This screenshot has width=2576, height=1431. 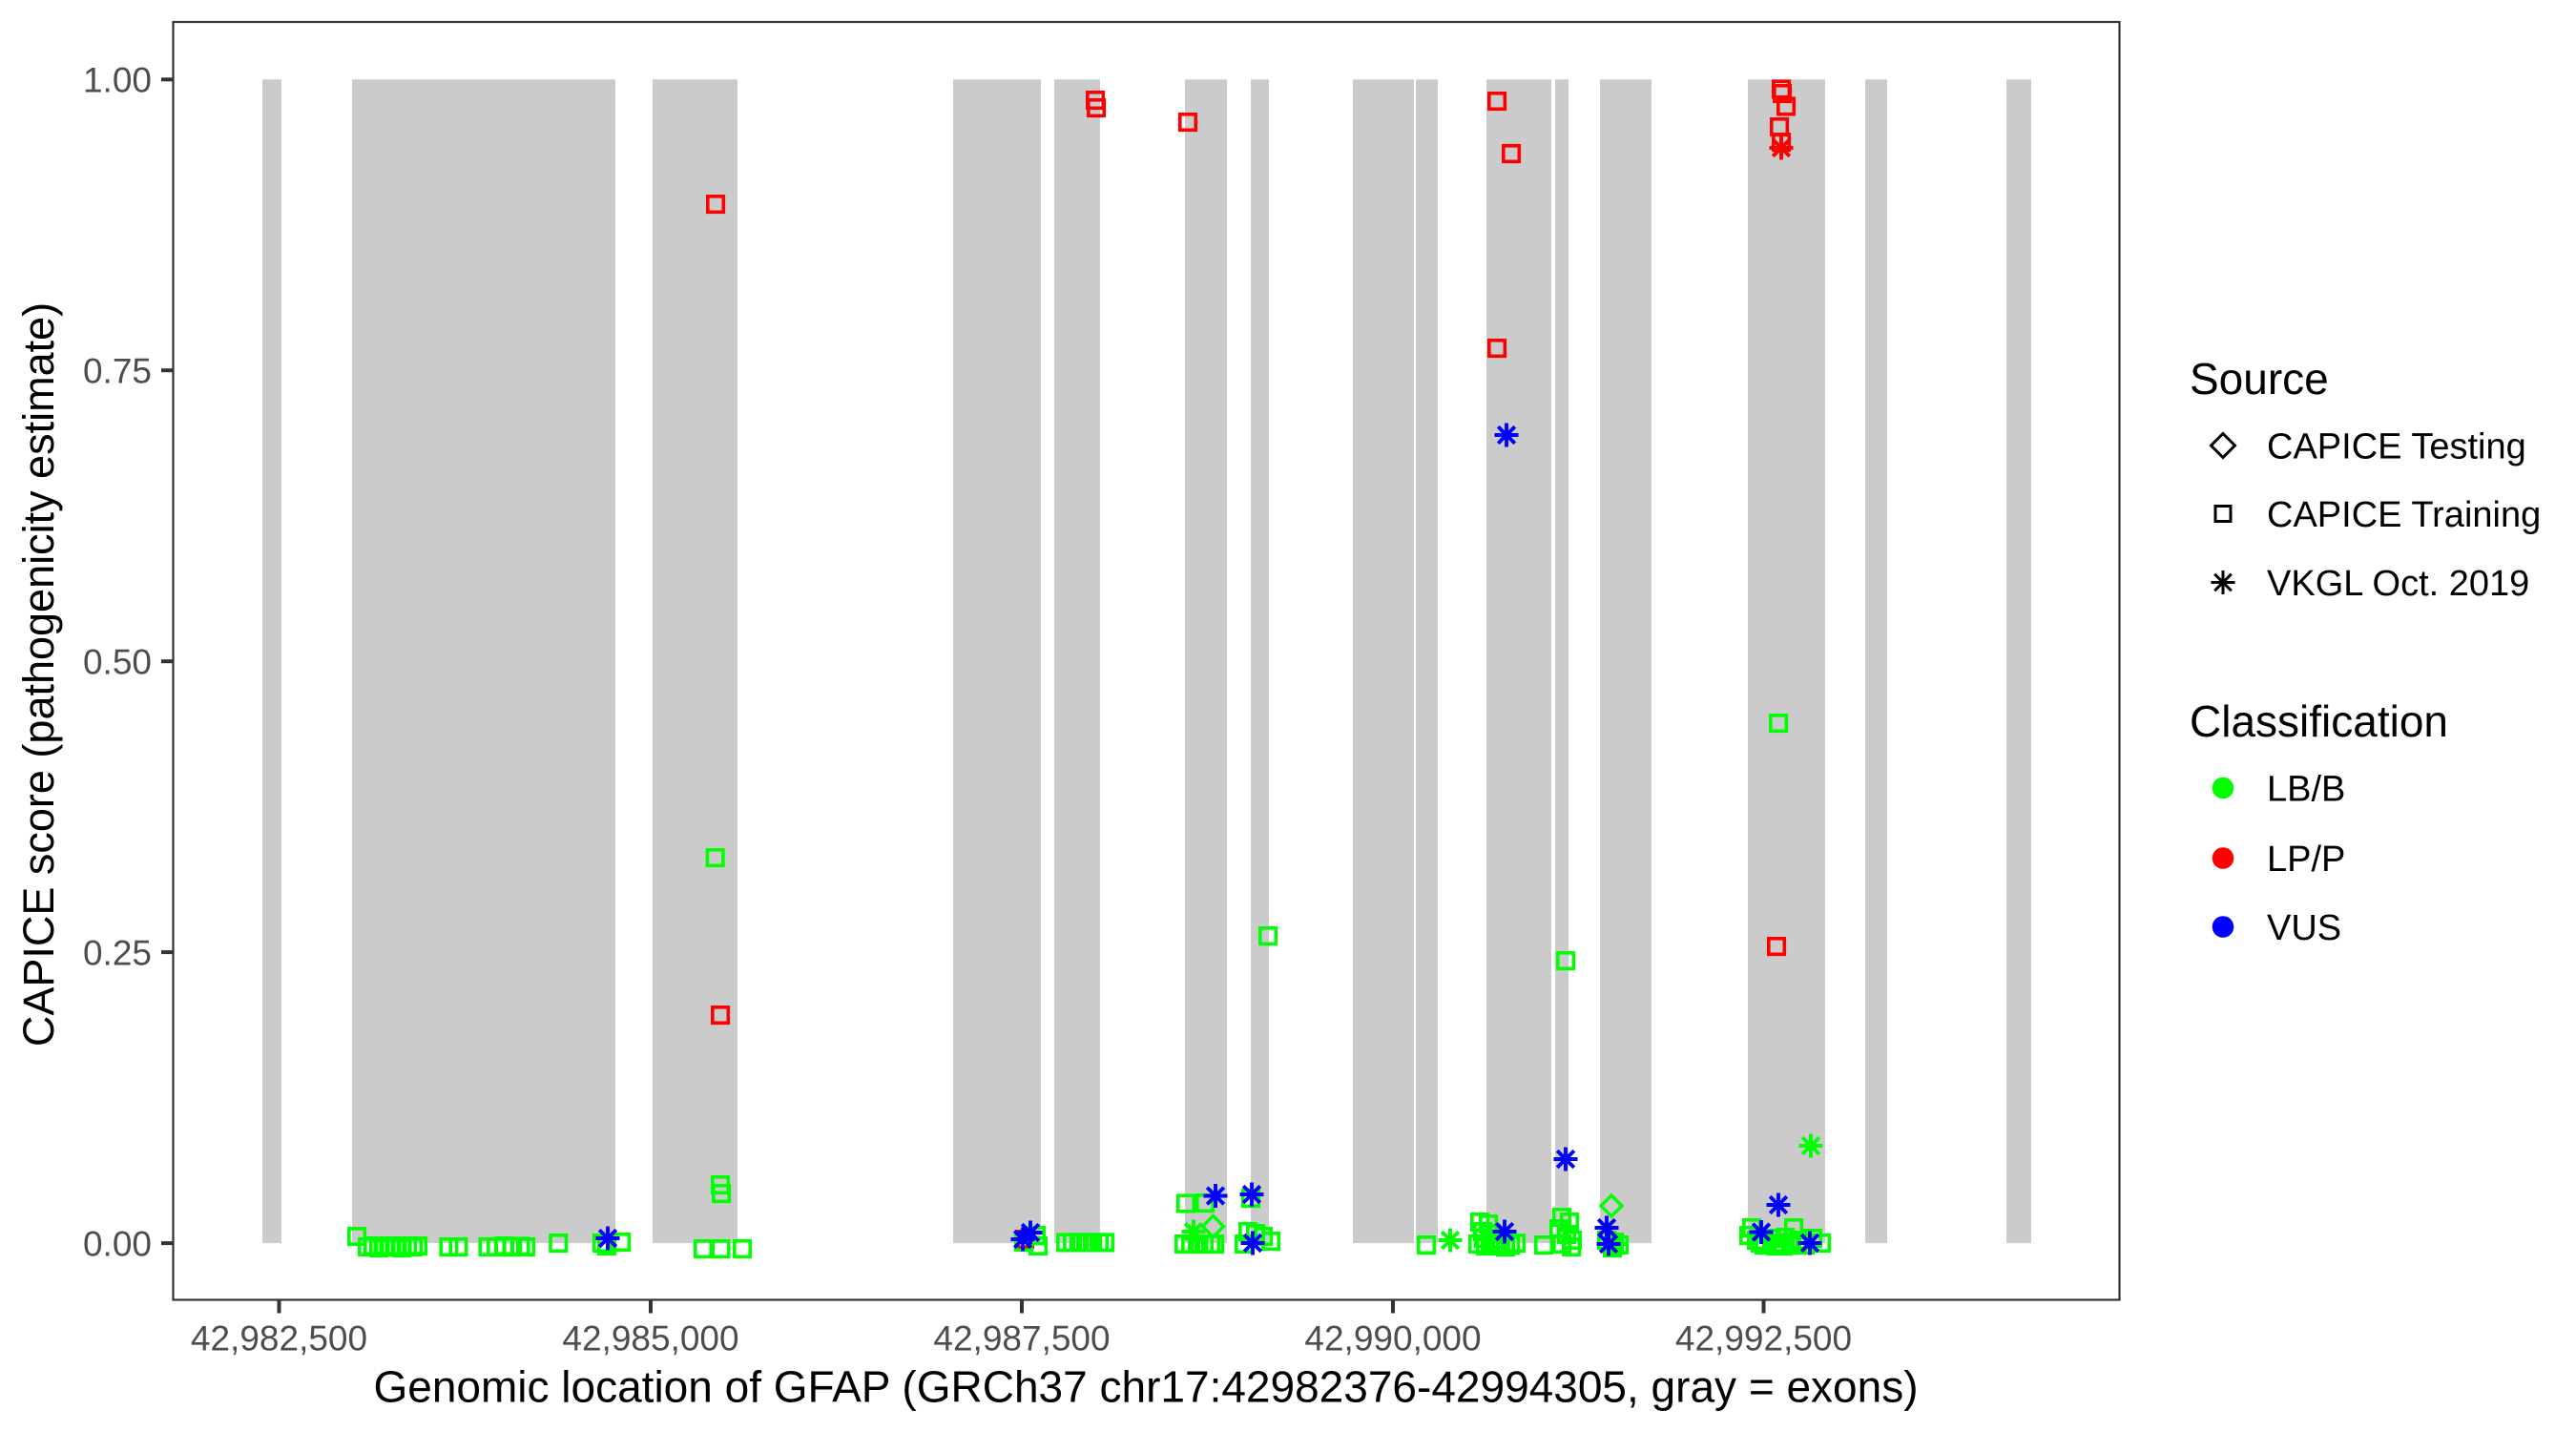 I want to click on svg-text: 0.25, so click(x=117, y=952).